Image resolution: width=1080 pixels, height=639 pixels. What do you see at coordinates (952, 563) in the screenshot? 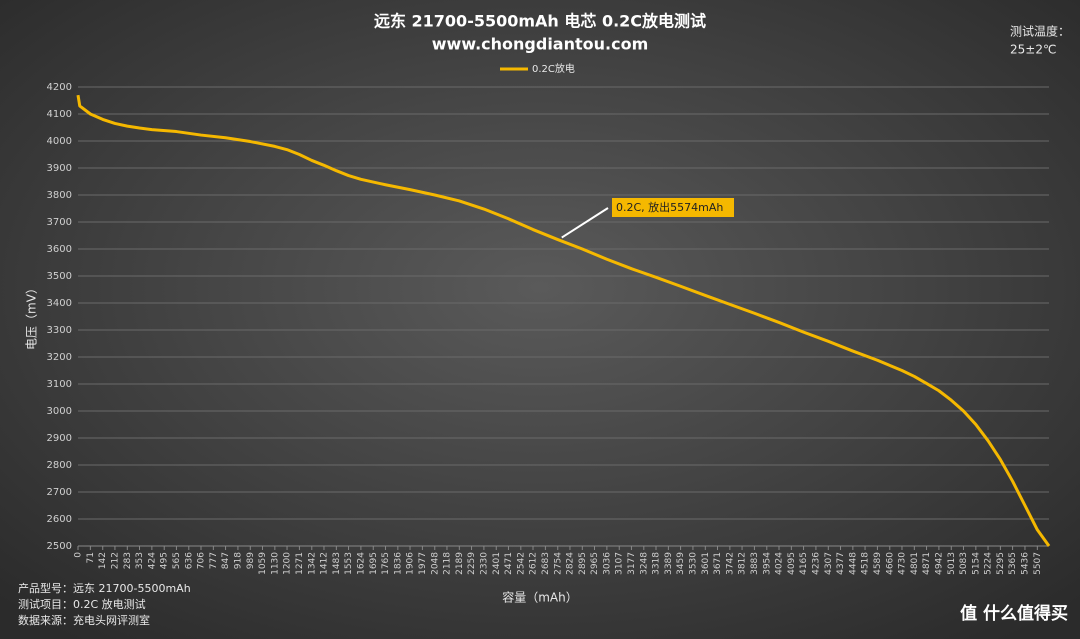
I see `x-tick-label: 5013` at bounding box center [952, 563].